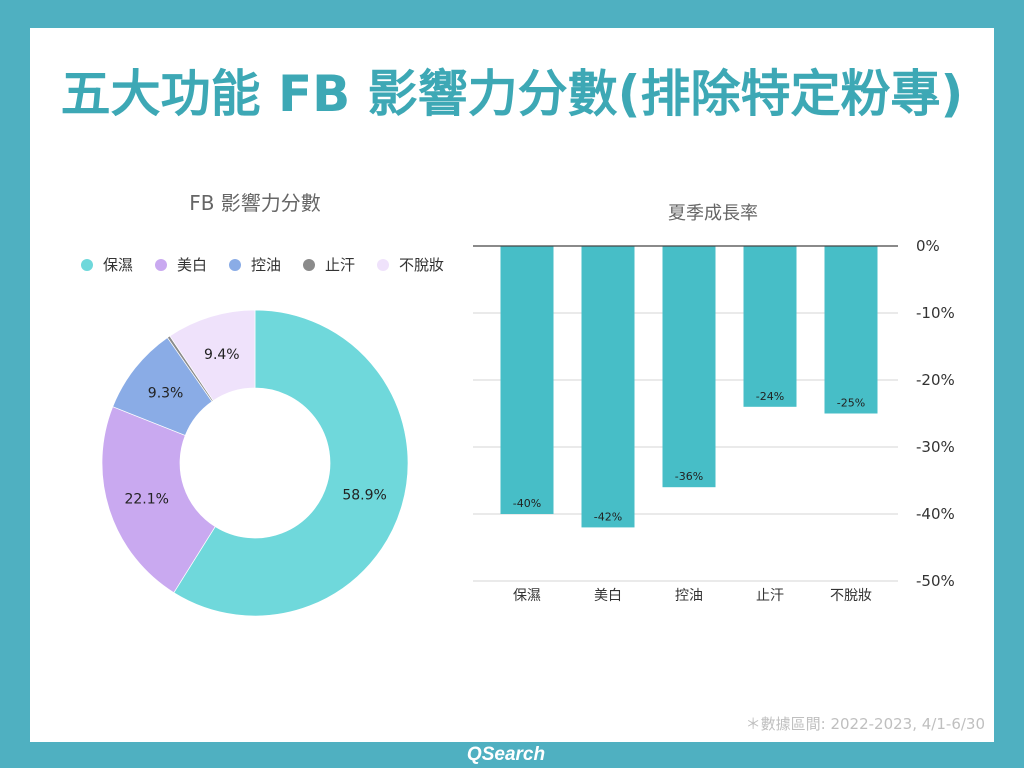  Describe the element at coordinates (421, 265) in the screenshot. I see `legend-label-5: 不脫妝` at that location.